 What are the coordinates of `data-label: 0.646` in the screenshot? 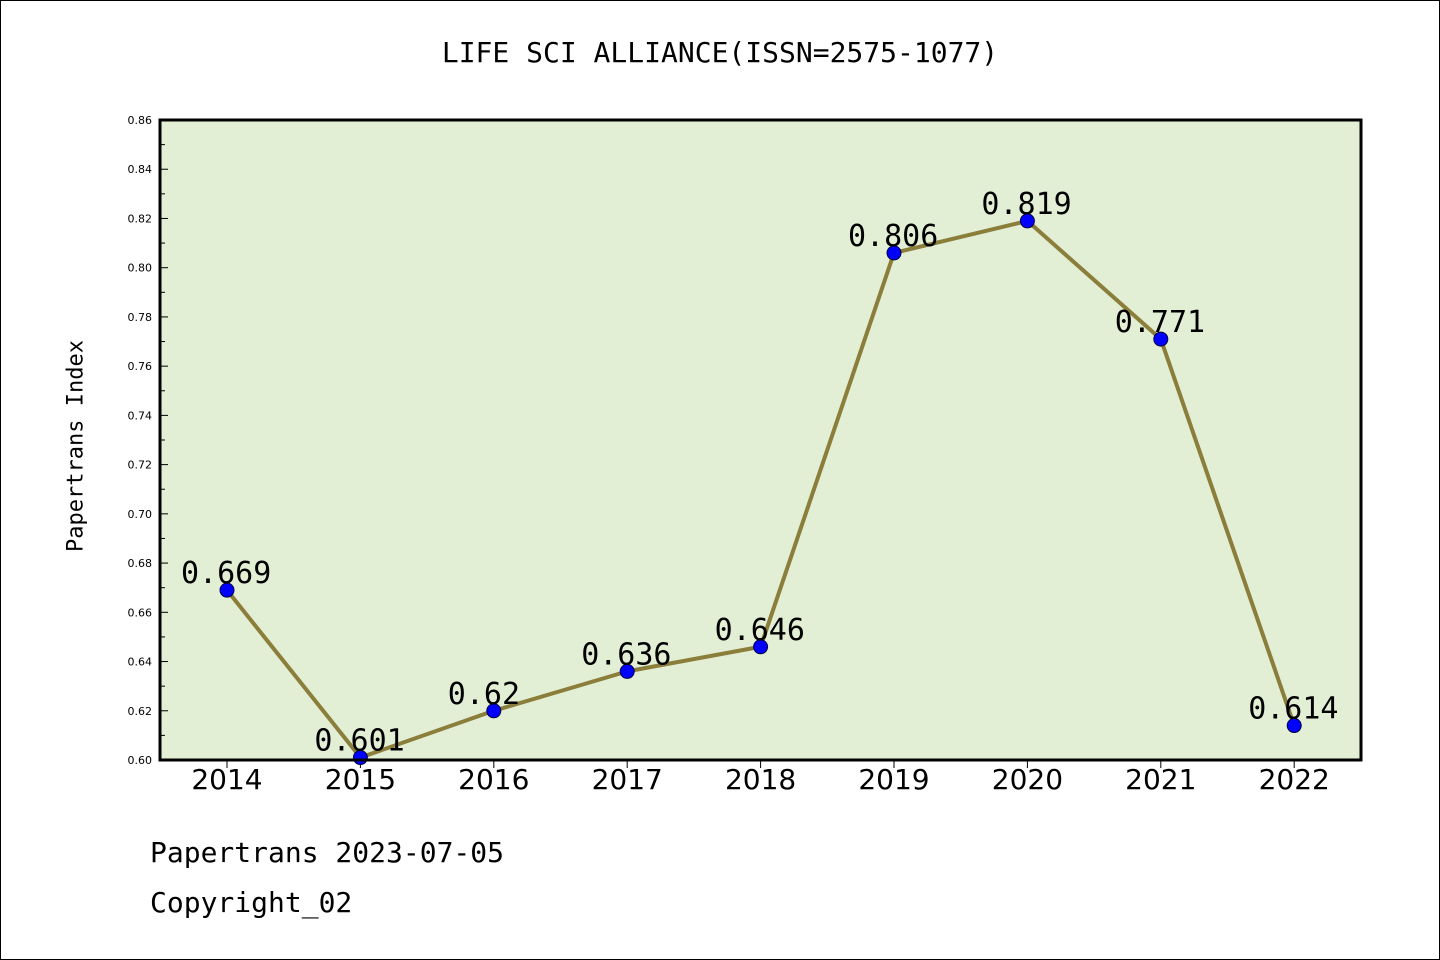 It's located at (760, 630).